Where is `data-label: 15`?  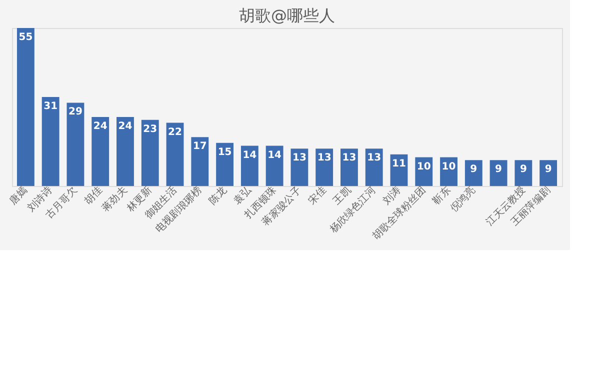
data-label: 15 is located at coordinates (225, 152).